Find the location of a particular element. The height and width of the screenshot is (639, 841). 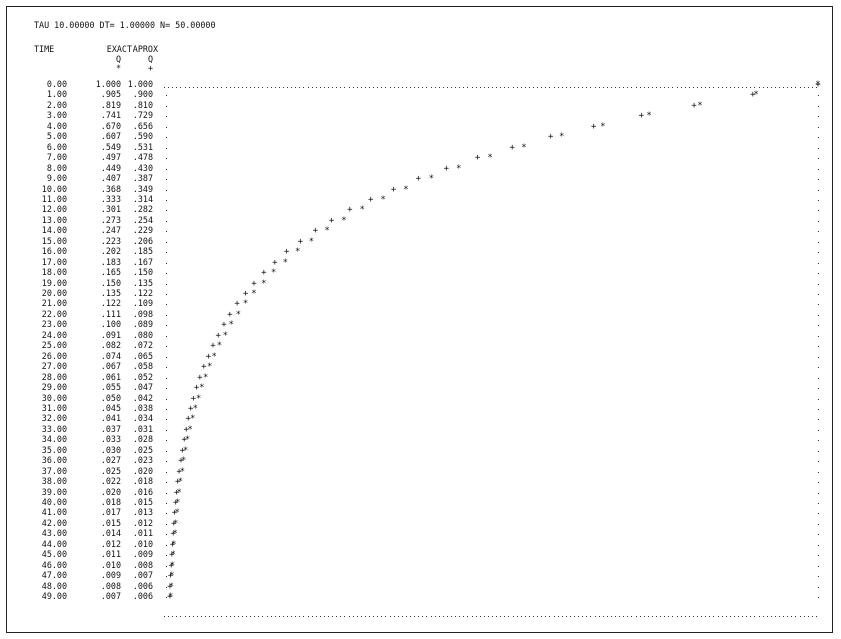

cell-time: 44.00 is located at coordinates (54, 543).